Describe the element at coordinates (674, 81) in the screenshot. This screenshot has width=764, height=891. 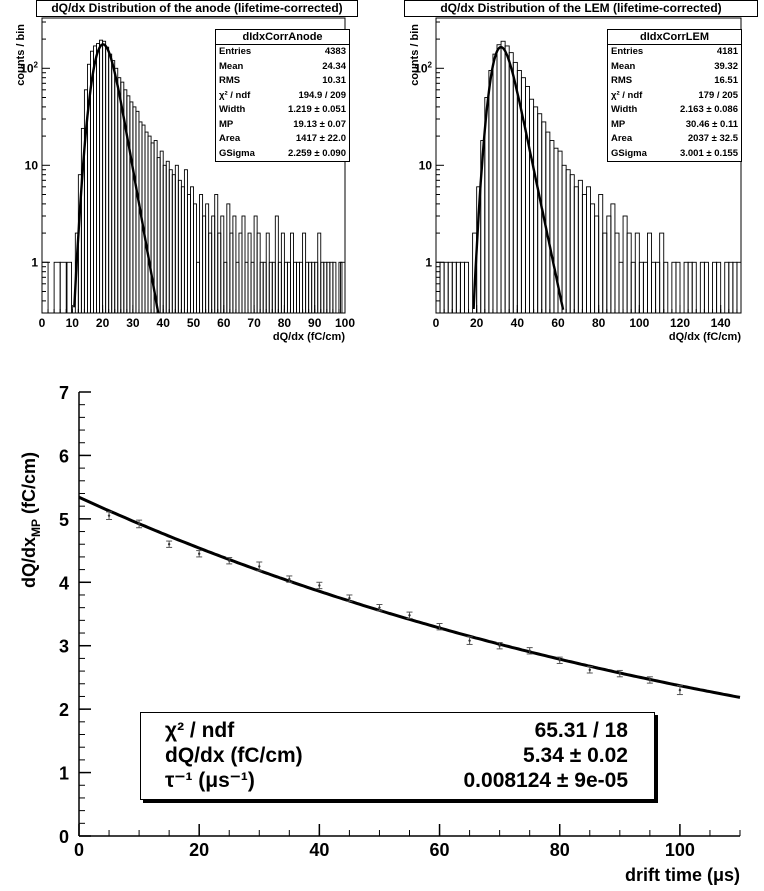
I see `stats-row: RMS 16.51` at that location.